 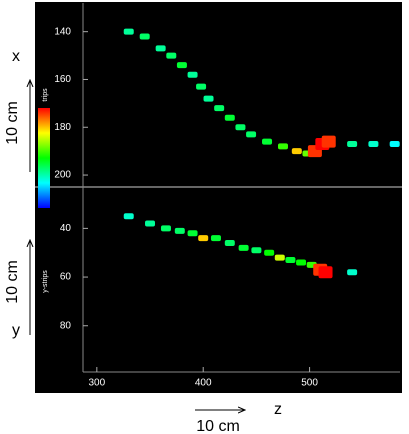 I want to click on y-tick-label: 200, so click(x=62, y=175).